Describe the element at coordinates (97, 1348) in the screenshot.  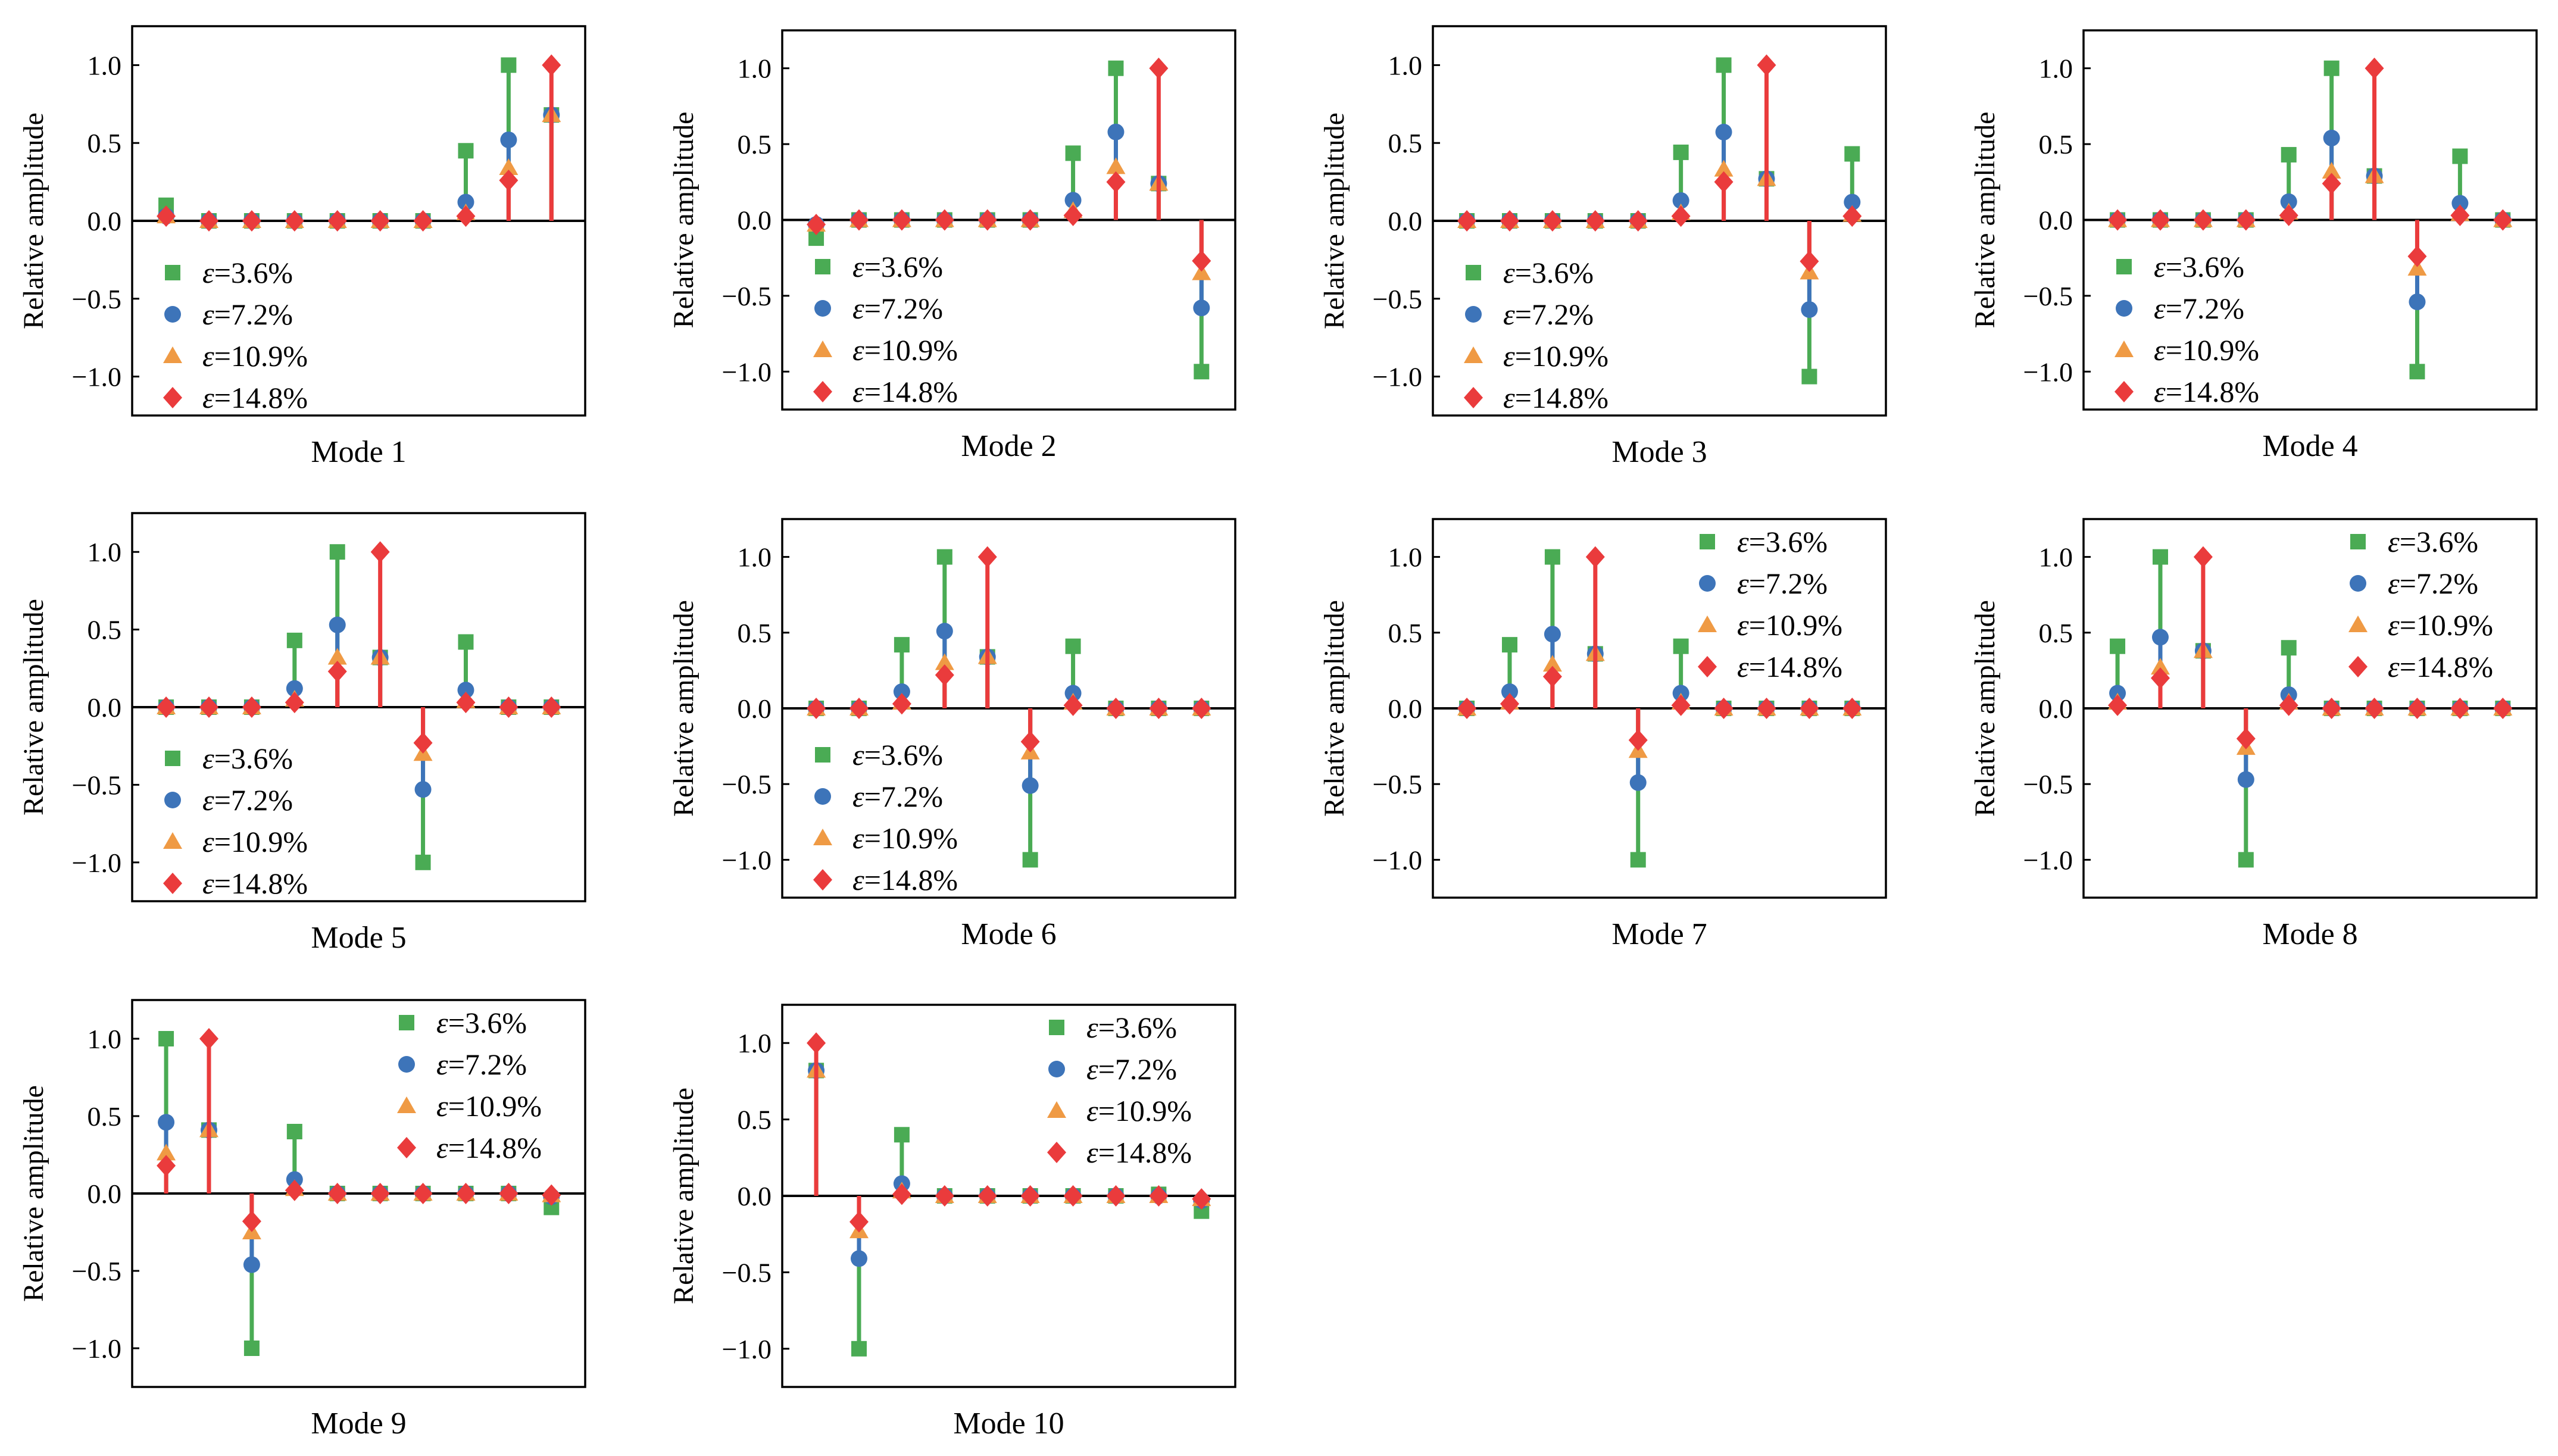
I see `y-tick-label: −1.0` at that location.